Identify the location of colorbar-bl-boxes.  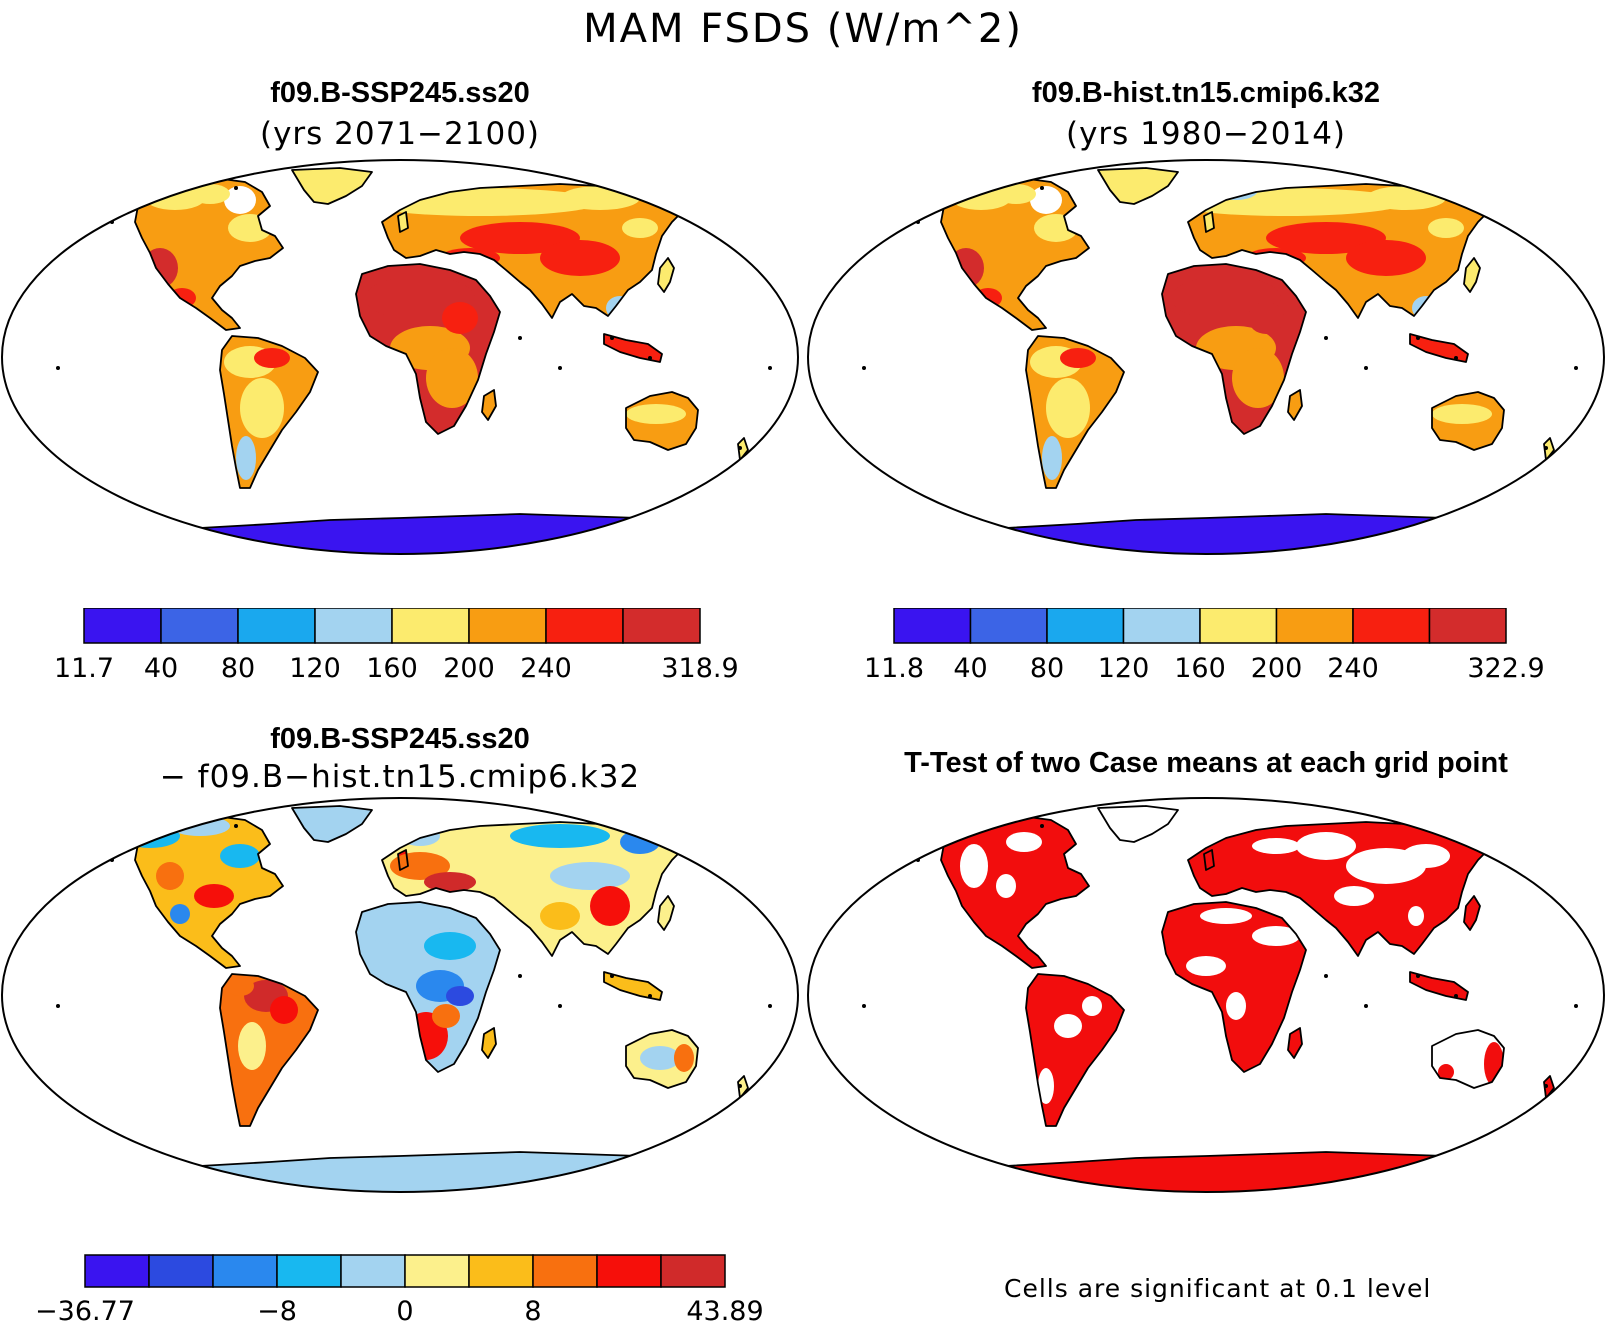
(405, 1271).